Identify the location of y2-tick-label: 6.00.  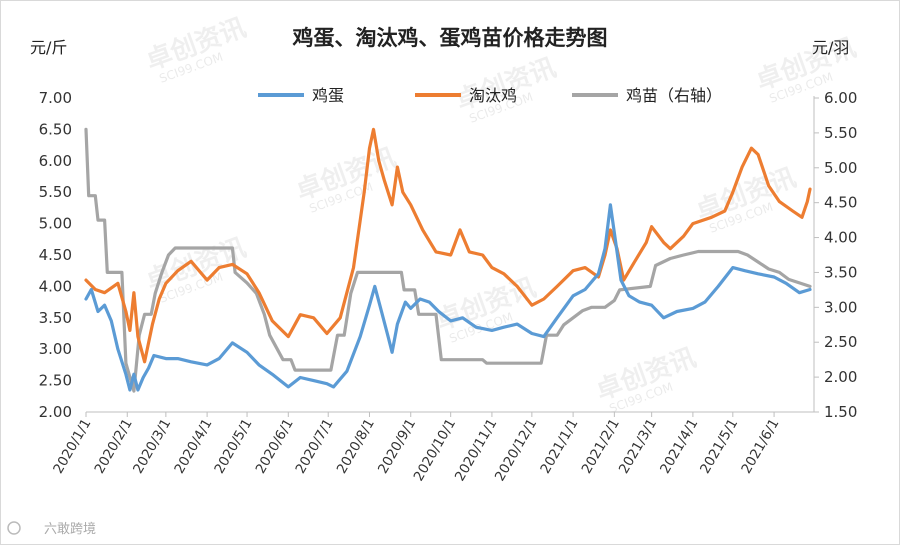
(840, 98).